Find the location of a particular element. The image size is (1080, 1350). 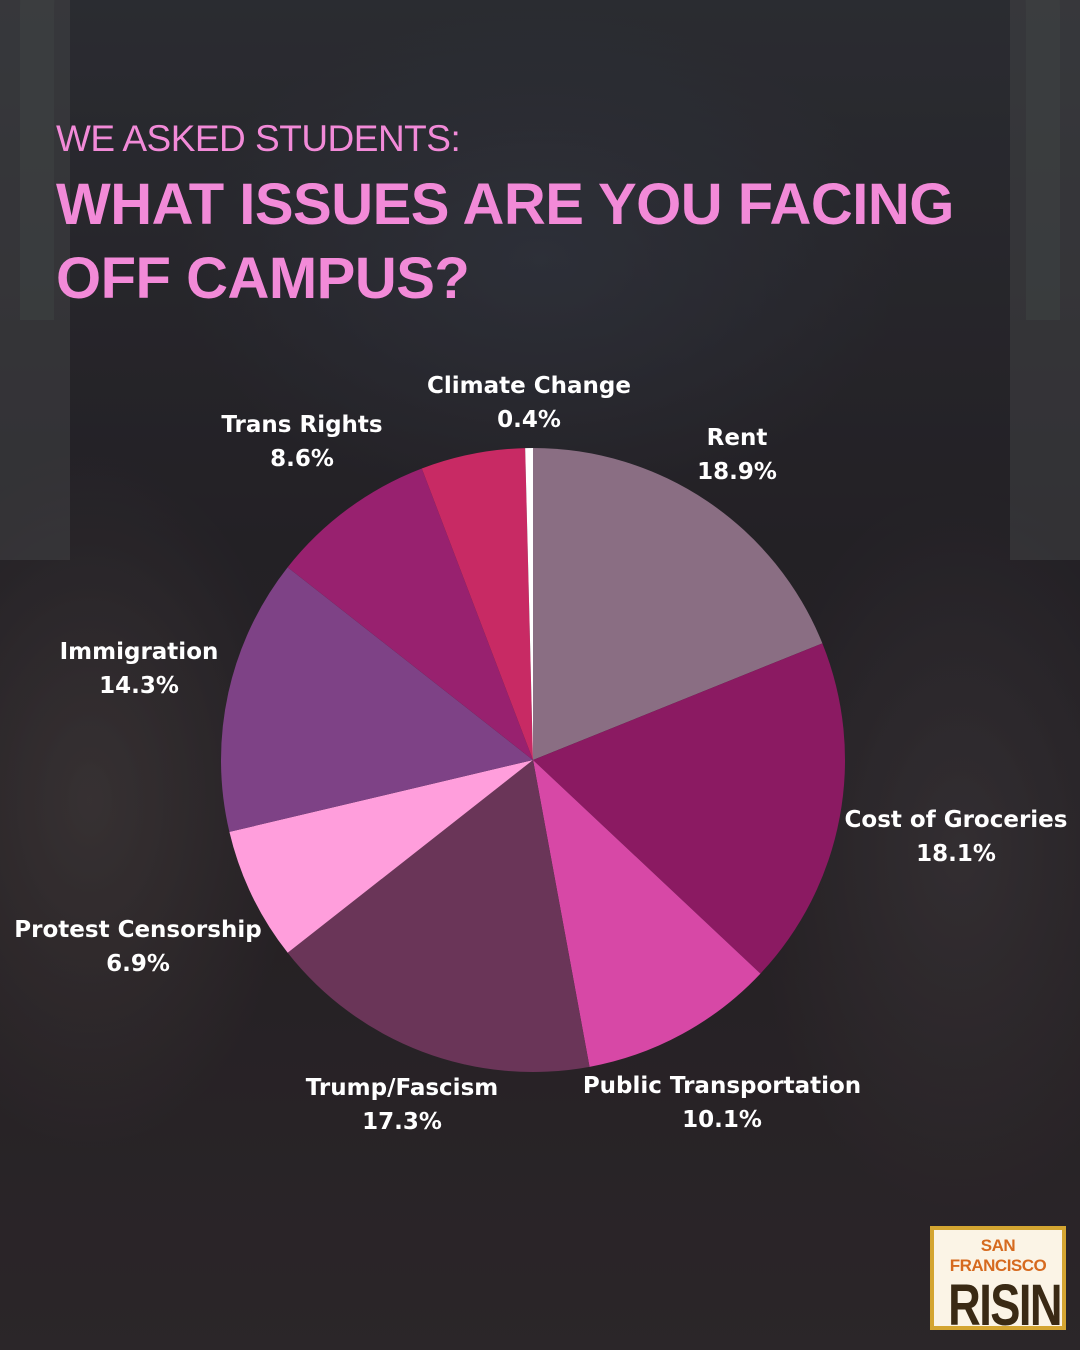

pie-slice-public-transportation is located at coordinates (647, 913).